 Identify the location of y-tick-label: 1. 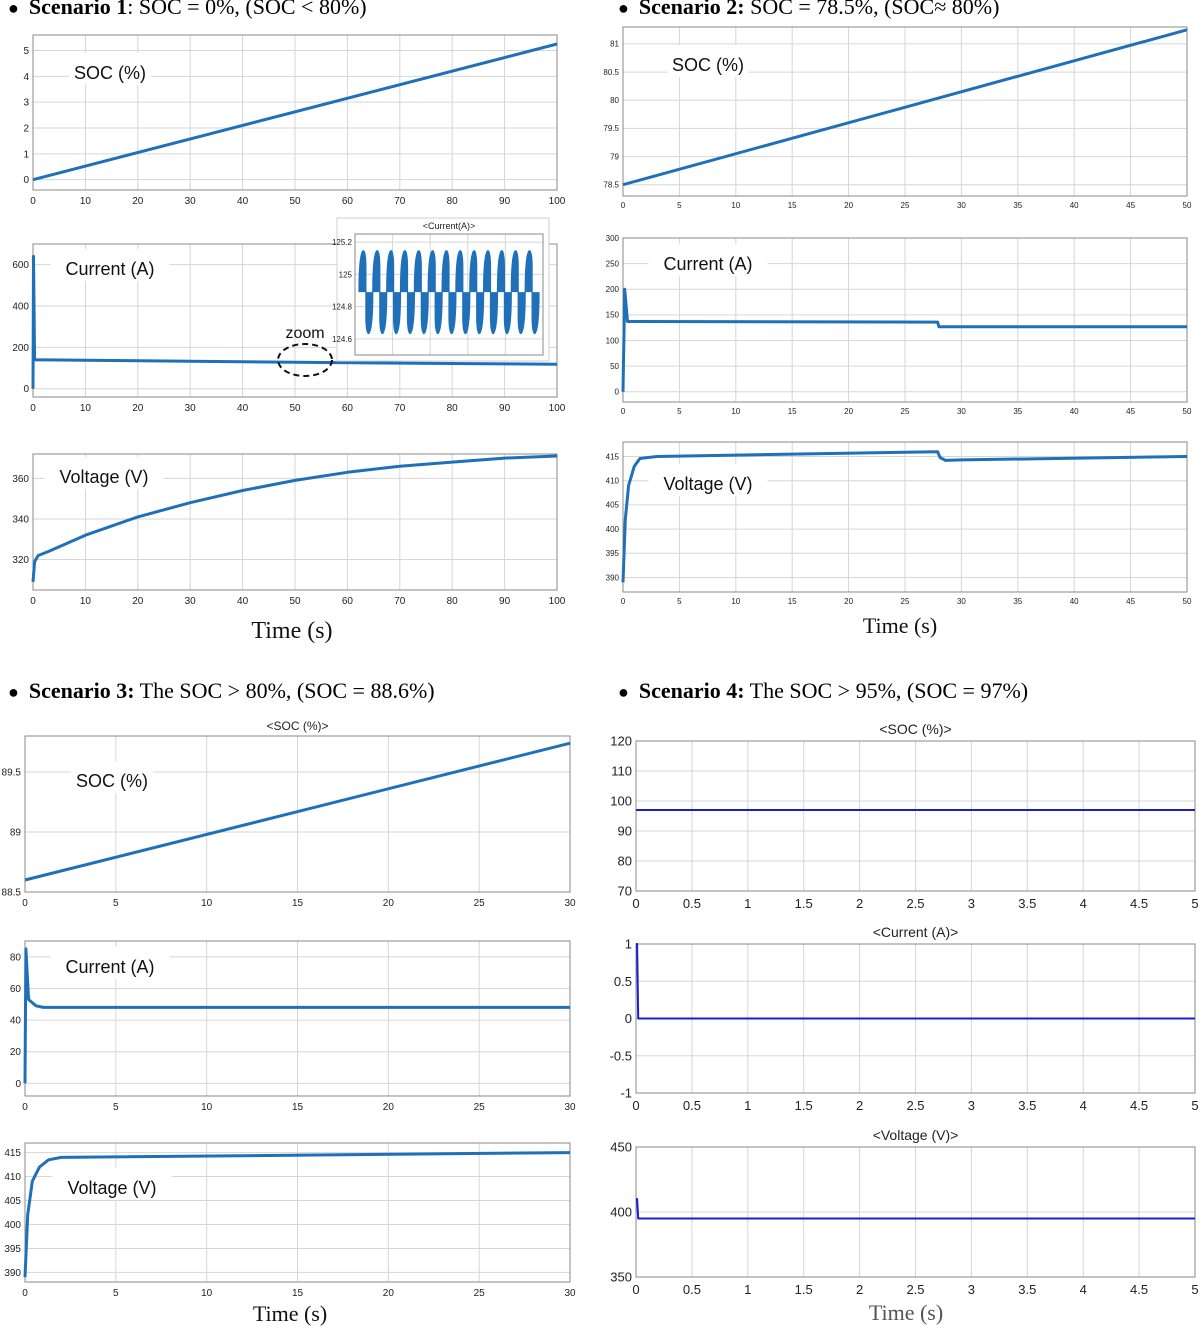
(26, 154).